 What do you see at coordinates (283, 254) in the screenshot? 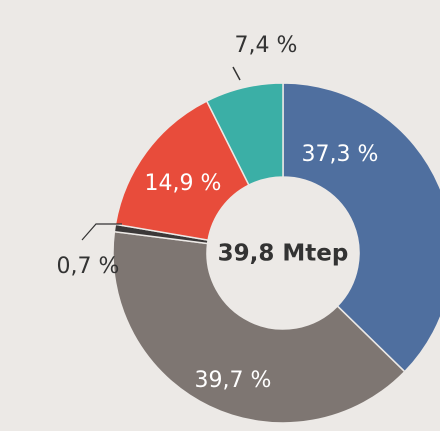
I see `center-label: 39,8 Mtep` at bounding box center [283, 254].